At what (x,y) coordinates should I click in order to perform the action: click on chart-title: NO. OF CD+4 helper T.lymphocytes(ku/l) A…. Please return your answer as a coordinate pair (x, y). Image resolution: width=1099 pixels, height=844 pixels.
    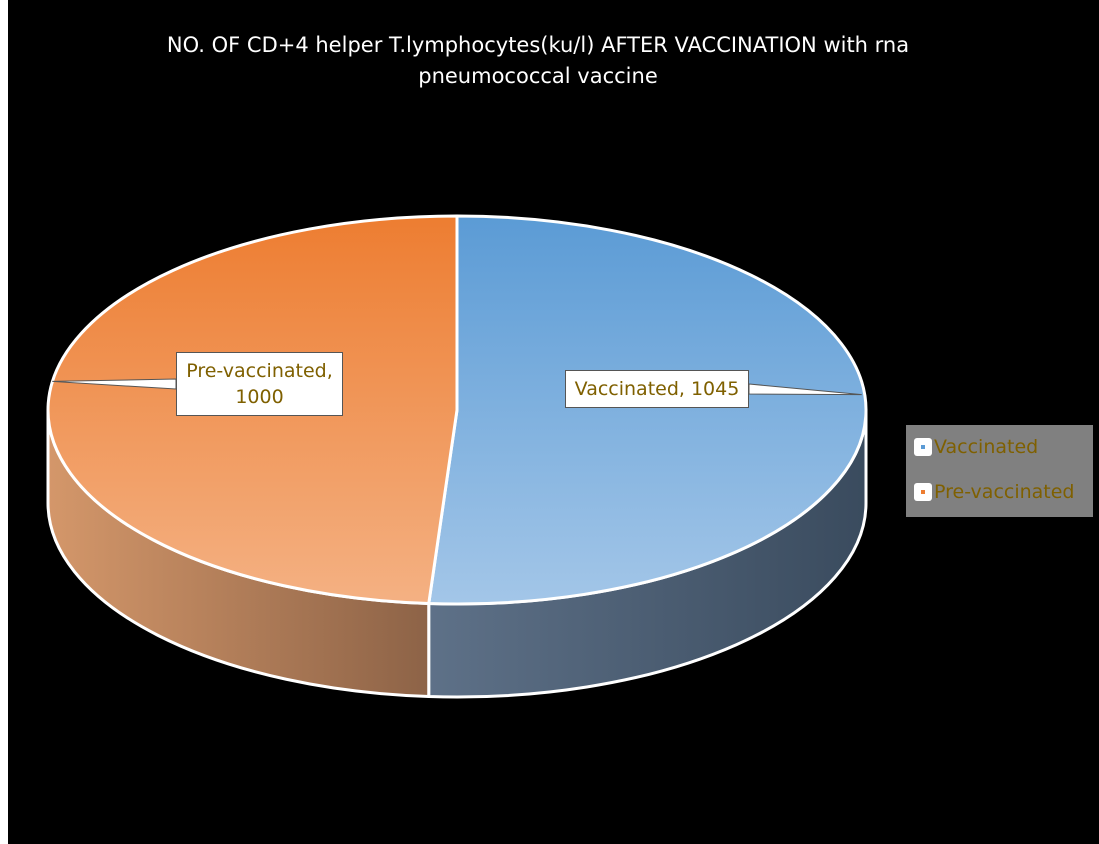
    Looking at the image, I should click on (538, 60).